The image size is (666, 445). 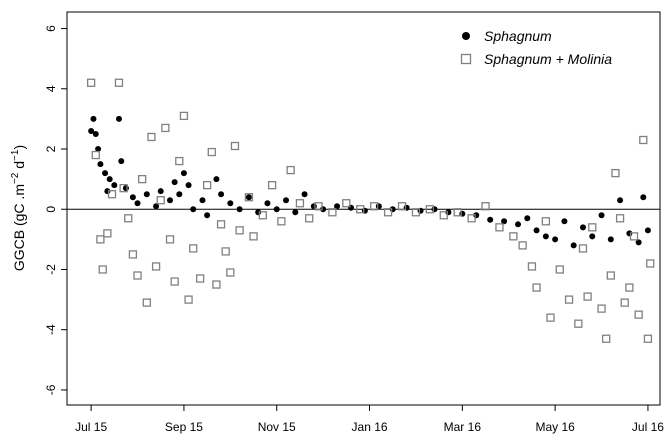 What do you see at coordinates (51, 88) in the screenshot?
I see `y-tick-label: 4` at bounding box center [51, 88].